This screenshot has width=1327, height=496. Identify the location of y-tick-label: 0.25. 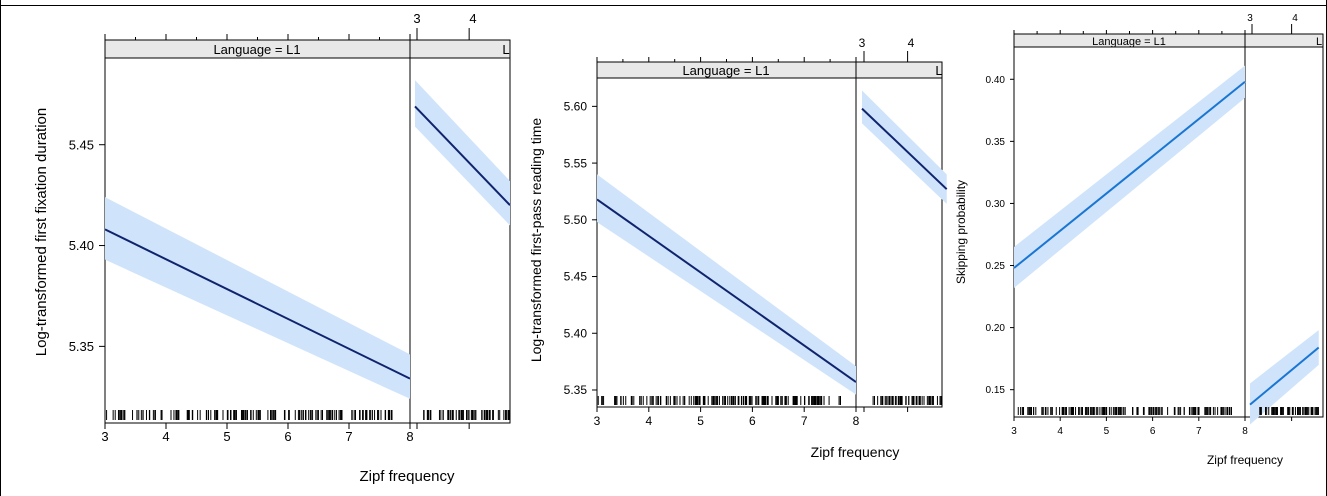
(996, 266).